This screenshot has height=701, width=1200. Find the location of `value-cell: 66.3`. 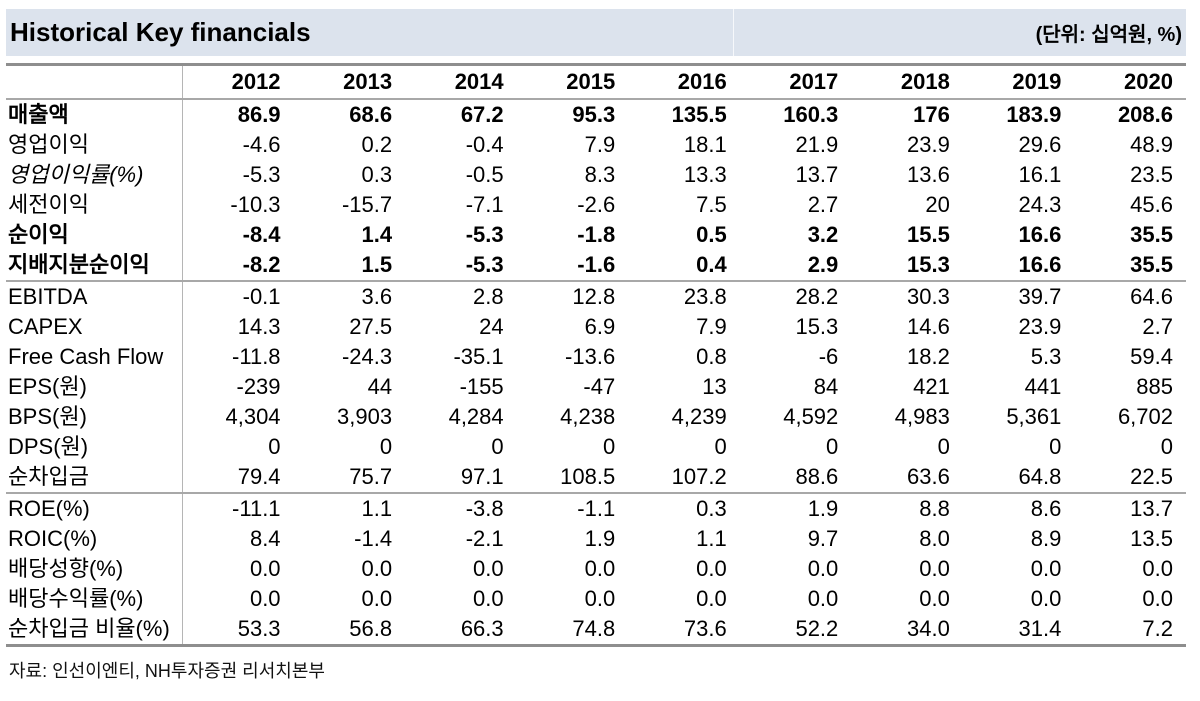

value-cell: 66.3 is located at coordinates (461, 630).